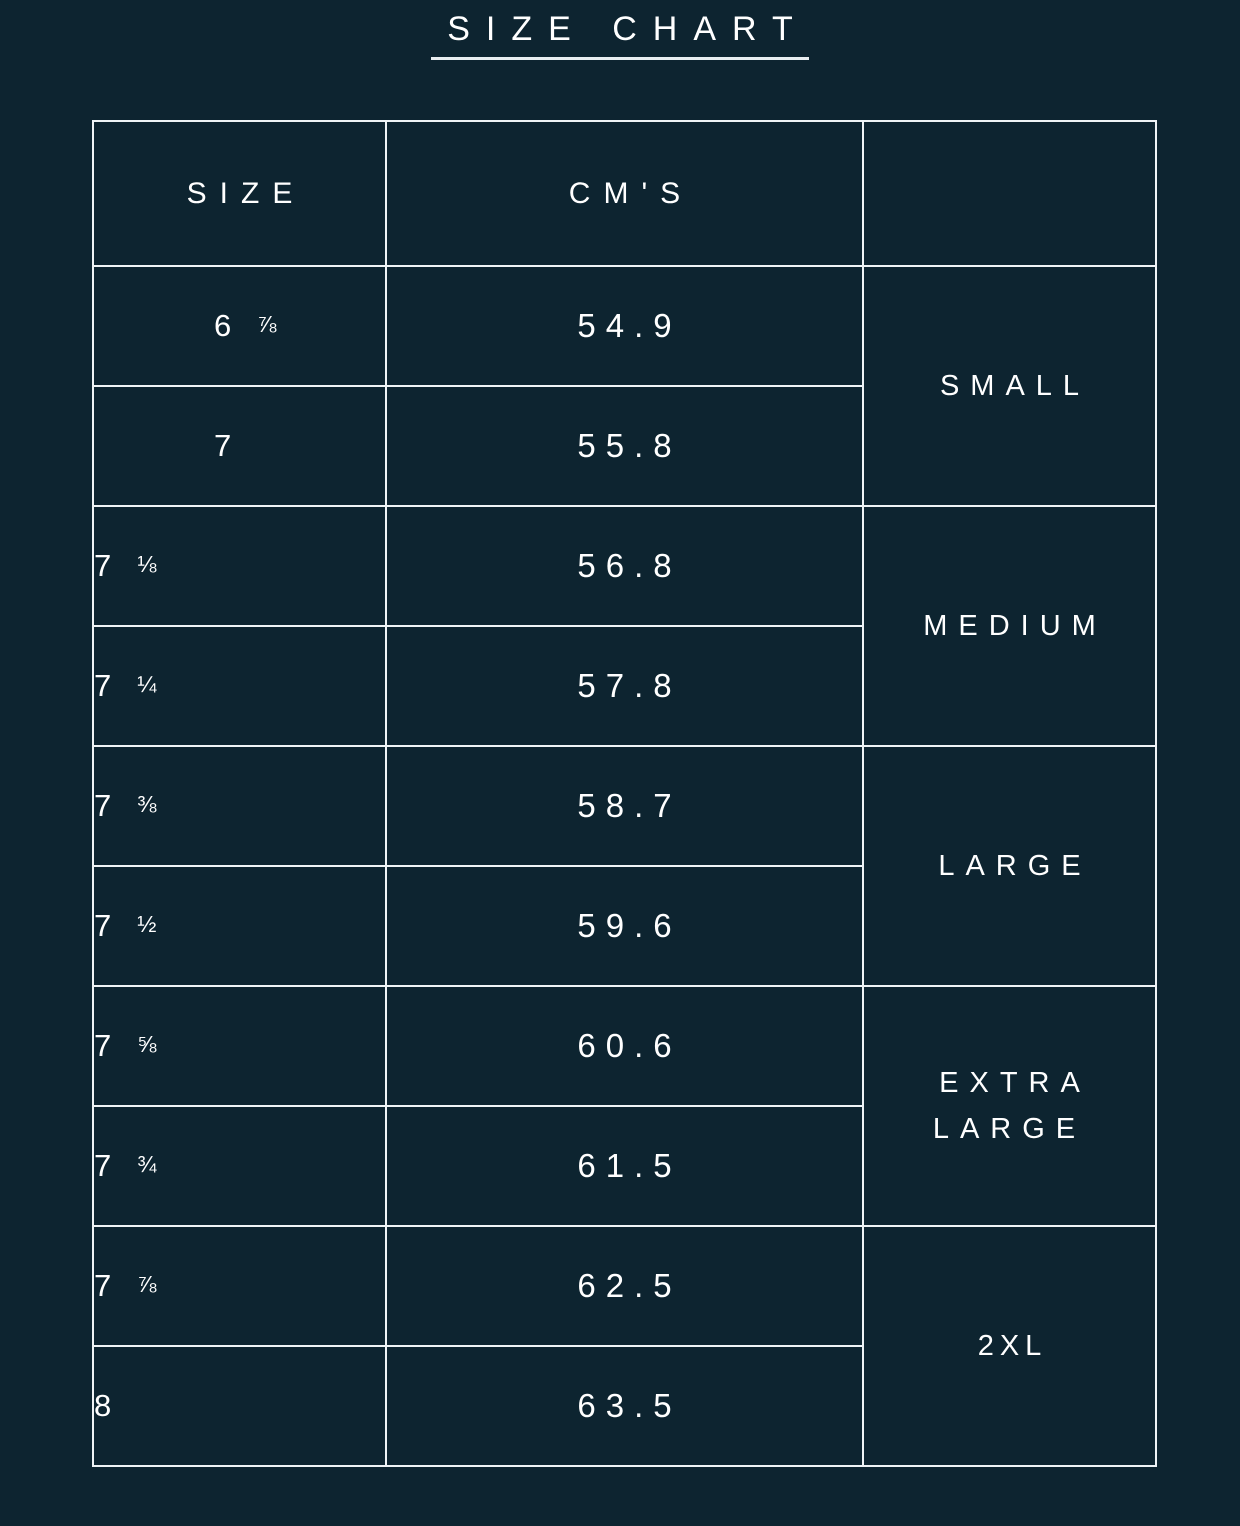  What do you see at coordinates (624, 326) in the screenshot?
I see `cell-cm: 54.9` at bounding box center [624, 326].